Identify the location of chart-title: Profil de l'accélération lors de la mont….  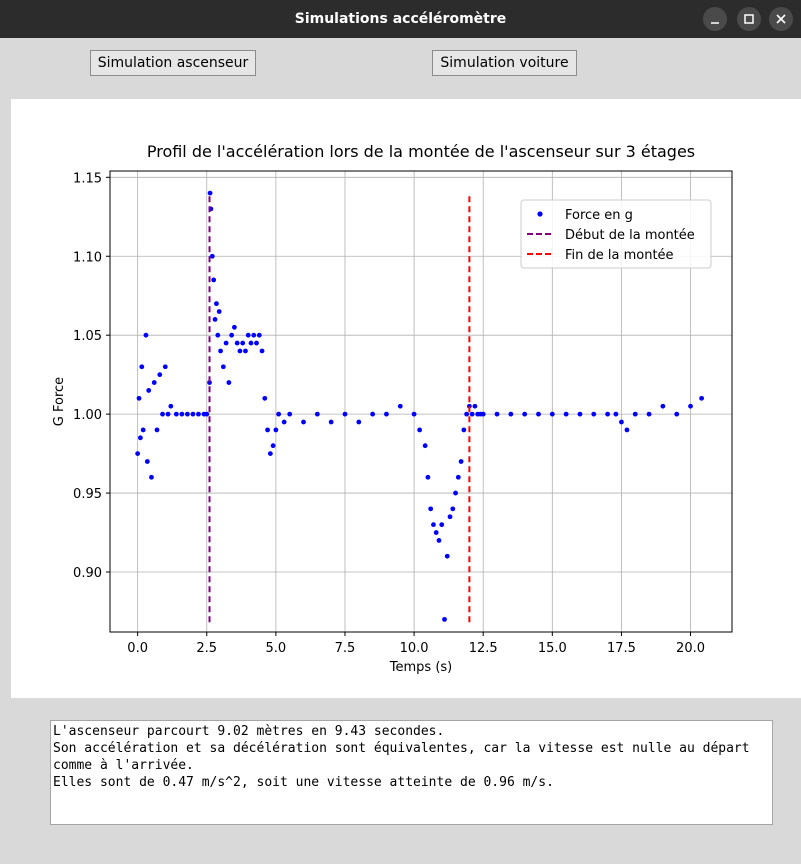
(421, 151).